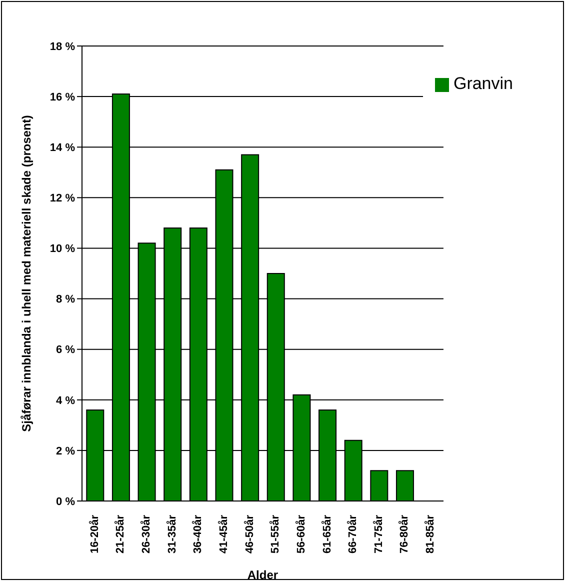  What do you see at coordinates (223, 534) in the screenshot?
I see `x-tick-label: 41-45år` at bounding box center [223, 534].